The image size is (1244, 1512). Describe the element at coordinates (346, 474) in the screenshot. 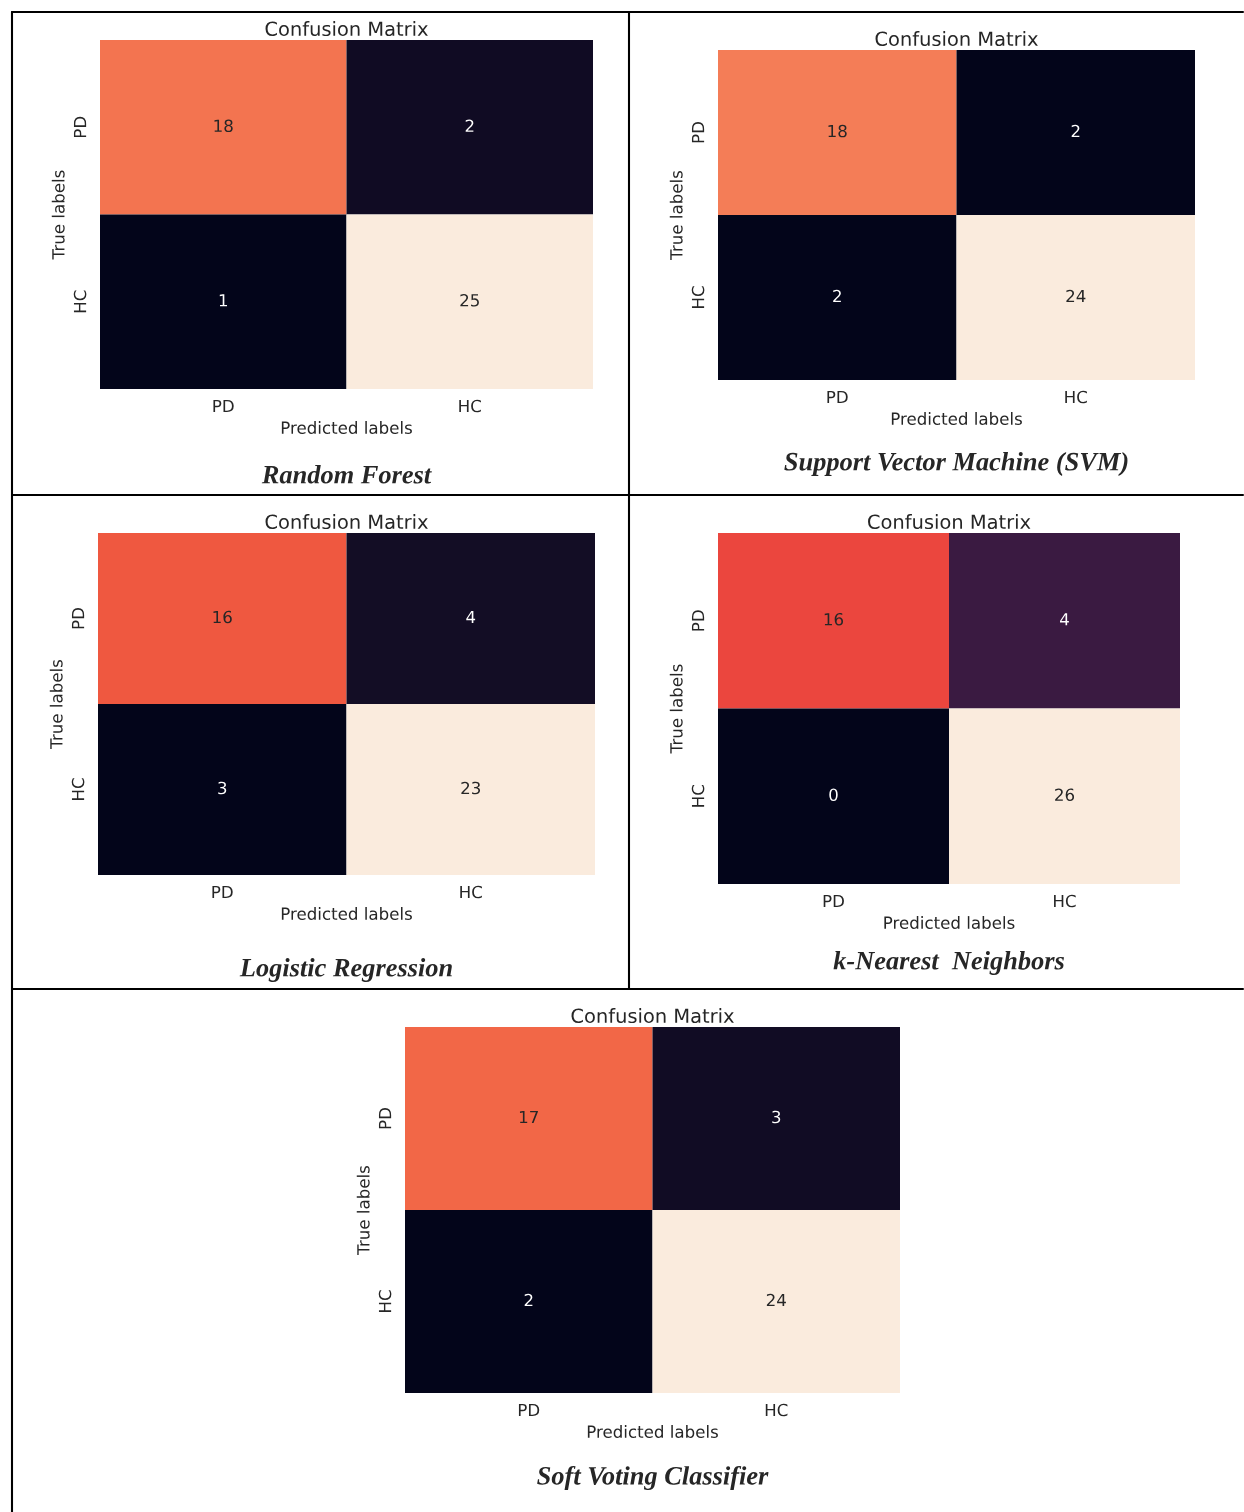

I see `text: Random Forest` at that location.